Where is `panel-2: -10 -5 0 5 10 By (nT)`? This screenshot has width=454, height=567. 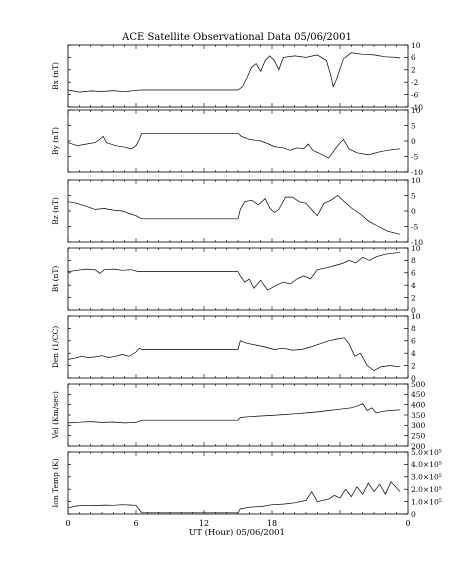 panel-2: -10 -5 0 5 10 By (nT) is located at coordinates (237, 141).